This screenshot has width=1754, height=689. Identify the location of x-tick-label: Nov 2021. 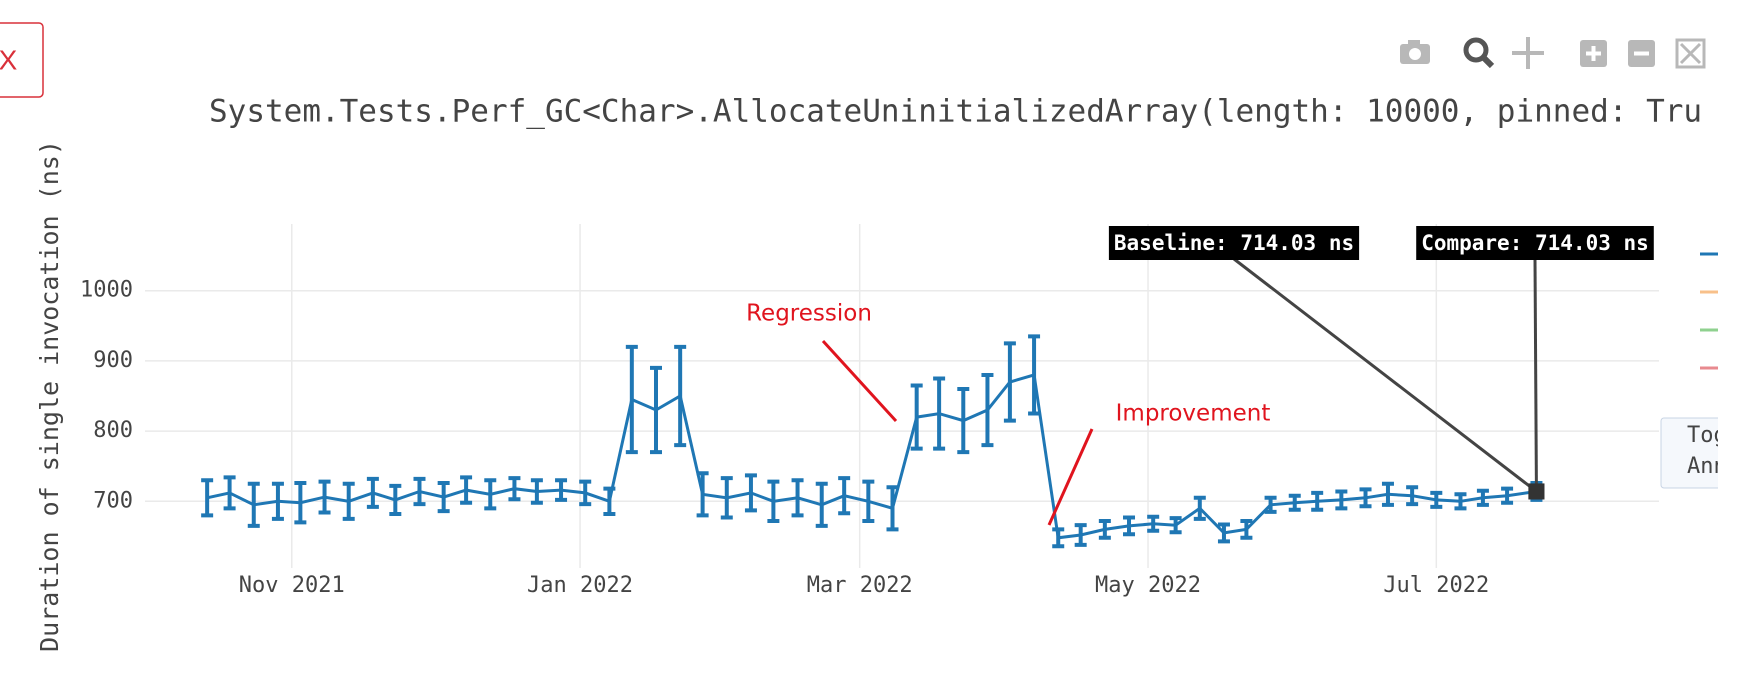
(292, 585).